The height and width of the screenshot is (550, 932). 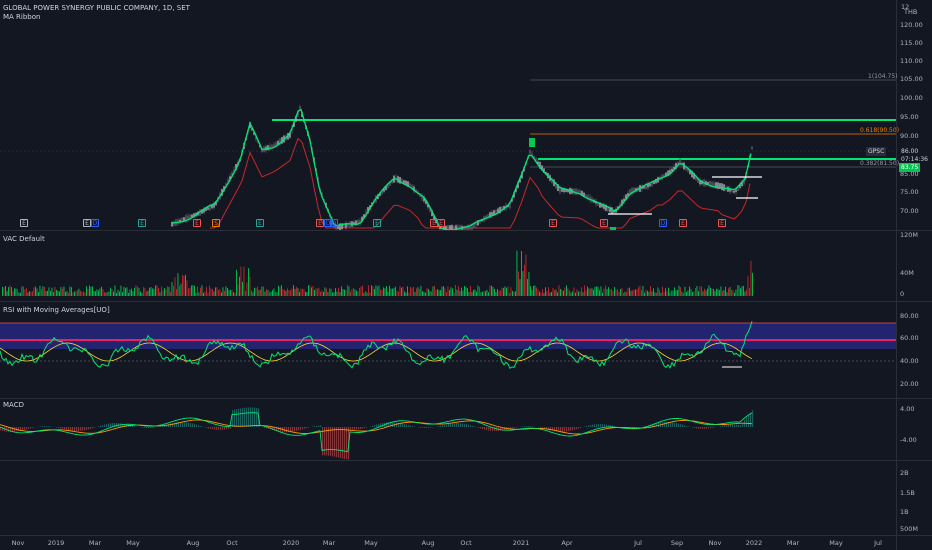 What do you see at coordinates (448, 429) in the screenshot?
I see `macd-pane: MACD` at bounding box center [448, 429].